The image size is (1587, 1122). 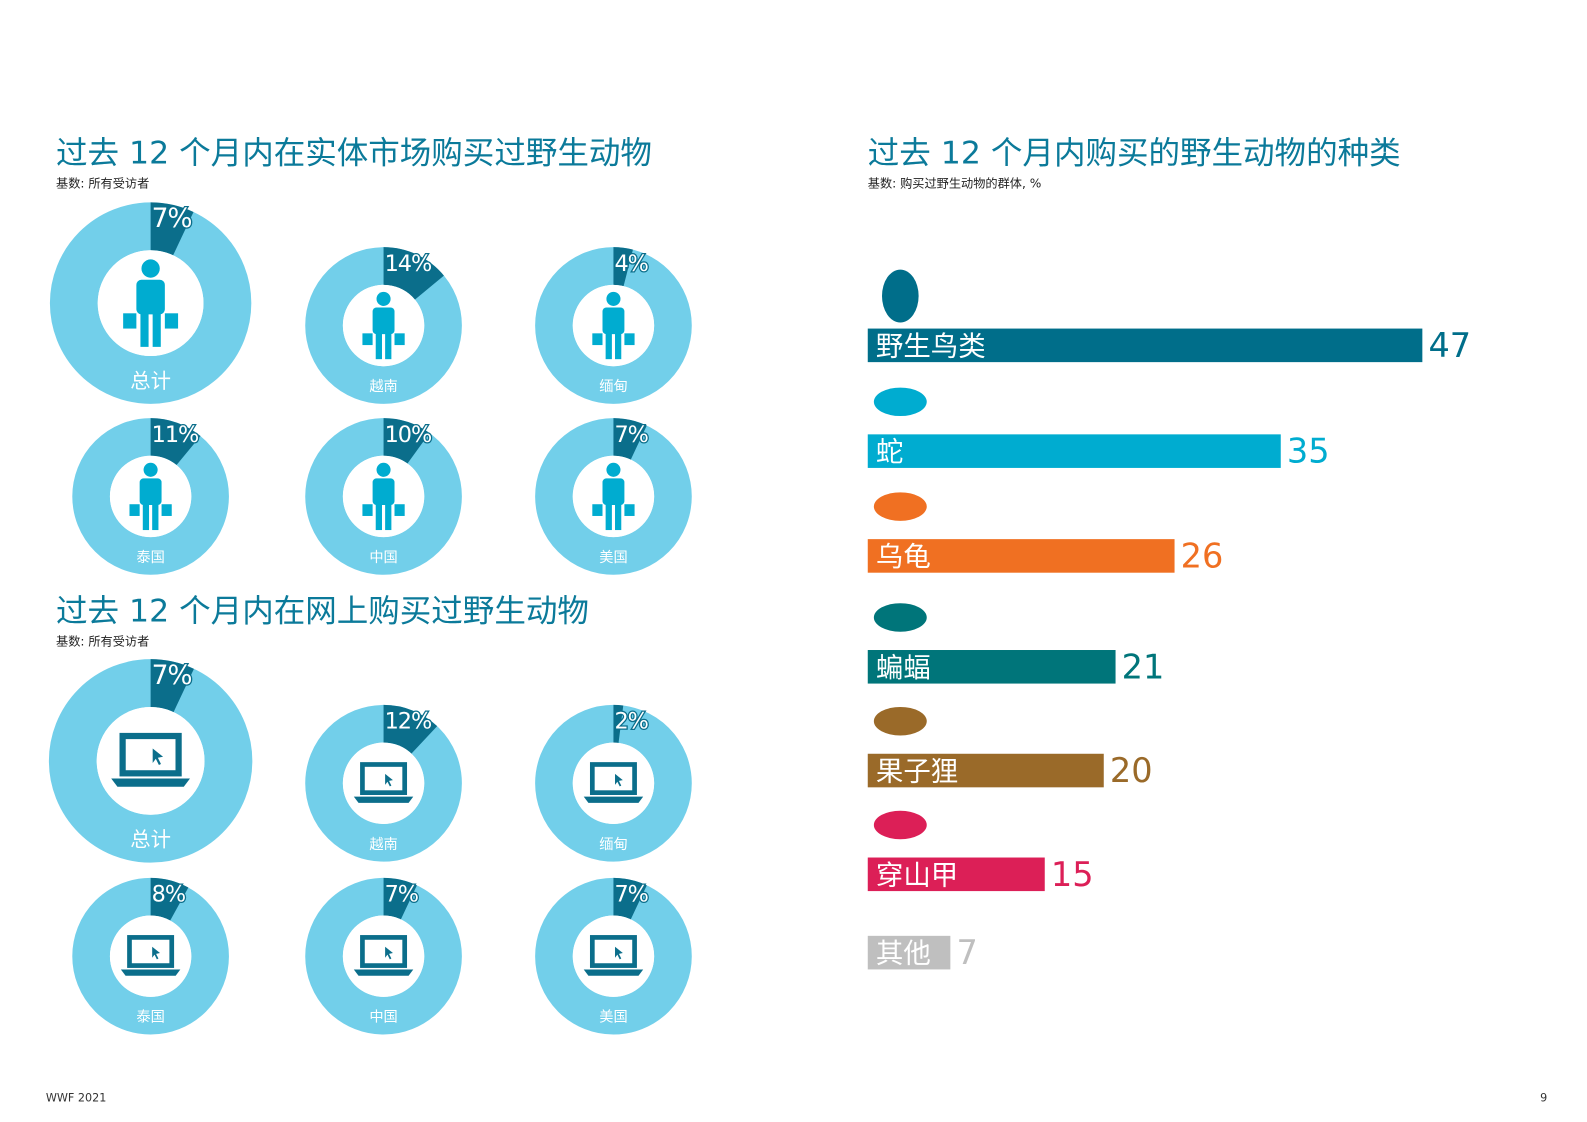 What do you see at coordinates (1131, 770) in the screenshot?
I see `bar-value: 20` at bounding box center [1131, 770].